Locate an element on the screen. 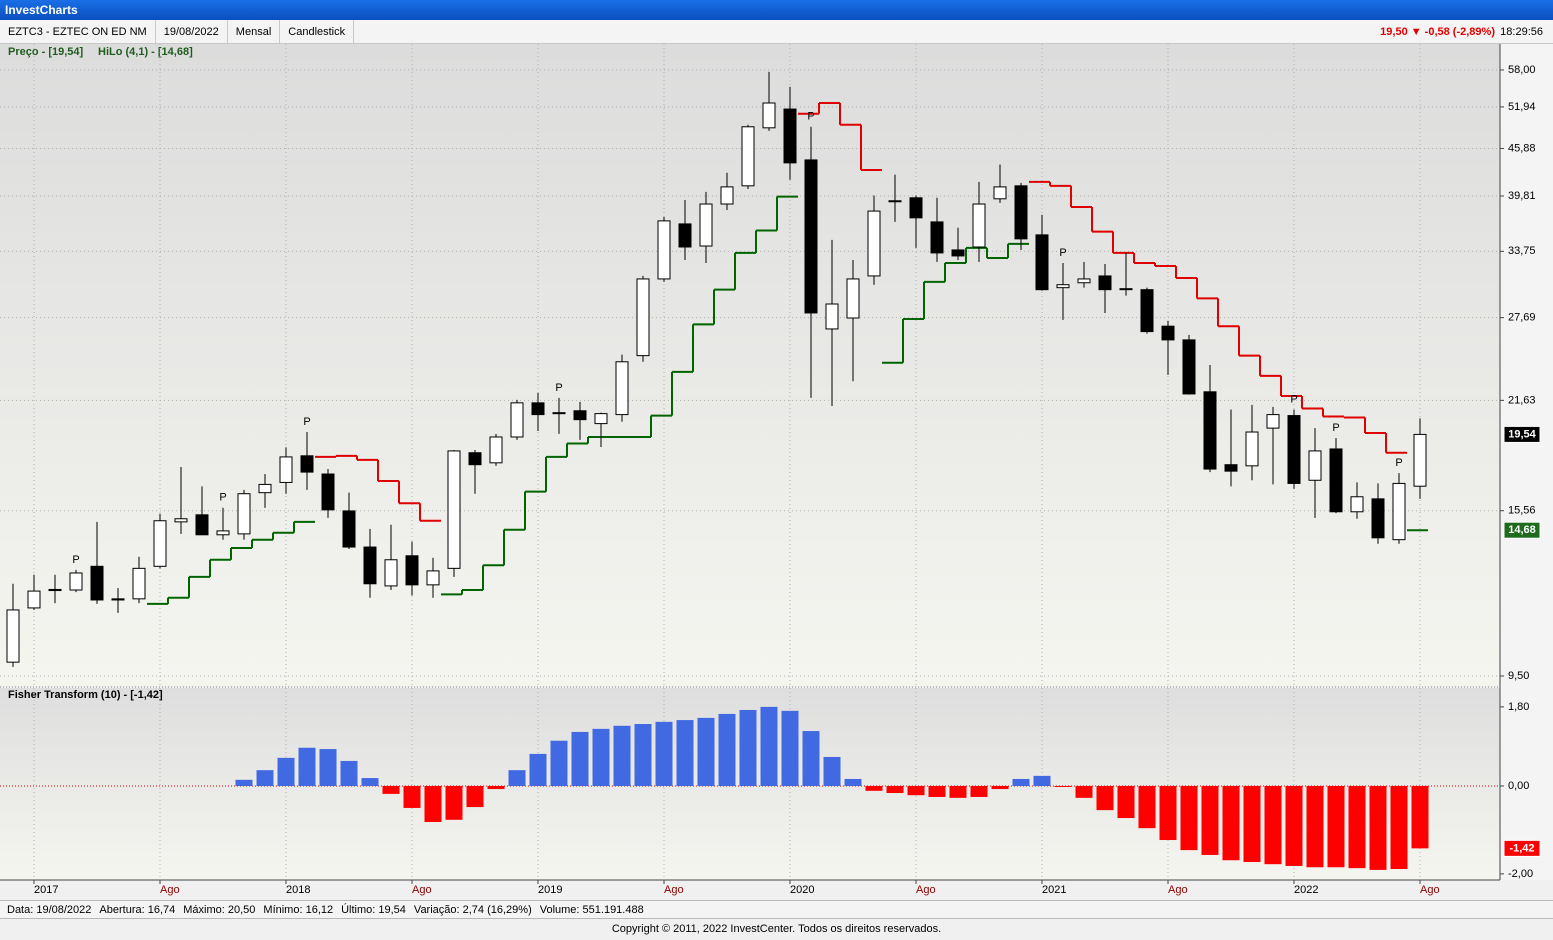 Image resolution: width=1553 pixels, height=940 pixels. date-selector: 19/08/2022 is located at coordinates (192, 31).